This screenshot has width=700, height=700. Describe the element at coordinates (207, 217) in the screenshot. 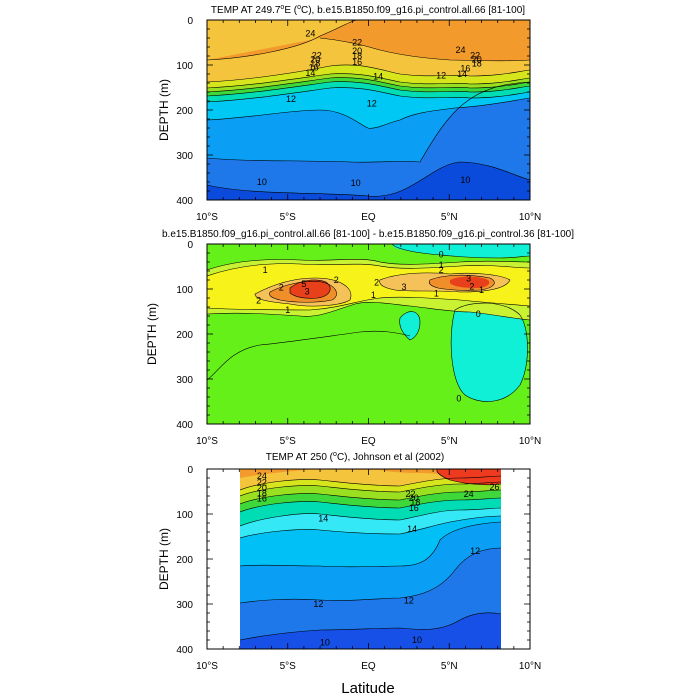

I see `panel-1-xtick-label: 10°S` at that location.